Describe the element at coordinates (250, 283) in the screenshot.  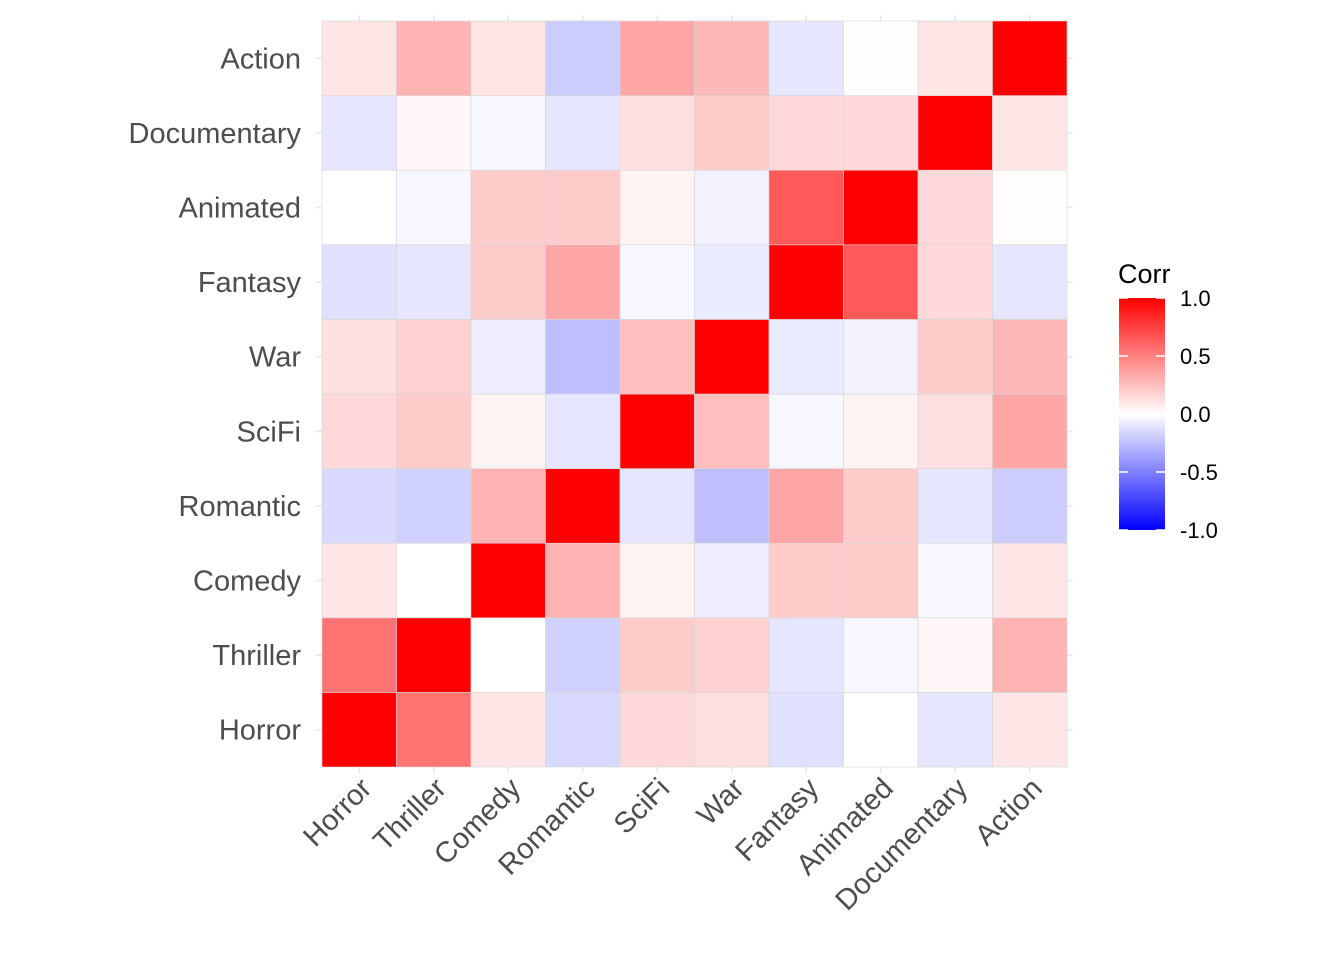
I see `y-tick-label: Fantasy` at that location.